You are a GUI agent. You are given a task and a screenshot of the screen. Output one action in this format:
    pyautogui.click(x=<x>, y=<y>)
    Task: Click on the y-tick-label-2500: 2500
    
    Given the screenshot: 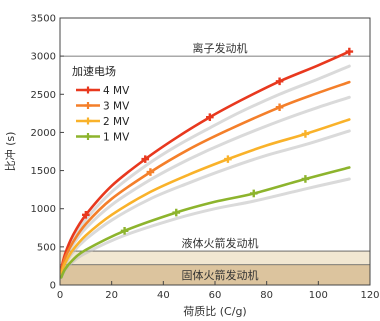 What is the action you would take?
    pyautogui.click(x=43, y=95)
    